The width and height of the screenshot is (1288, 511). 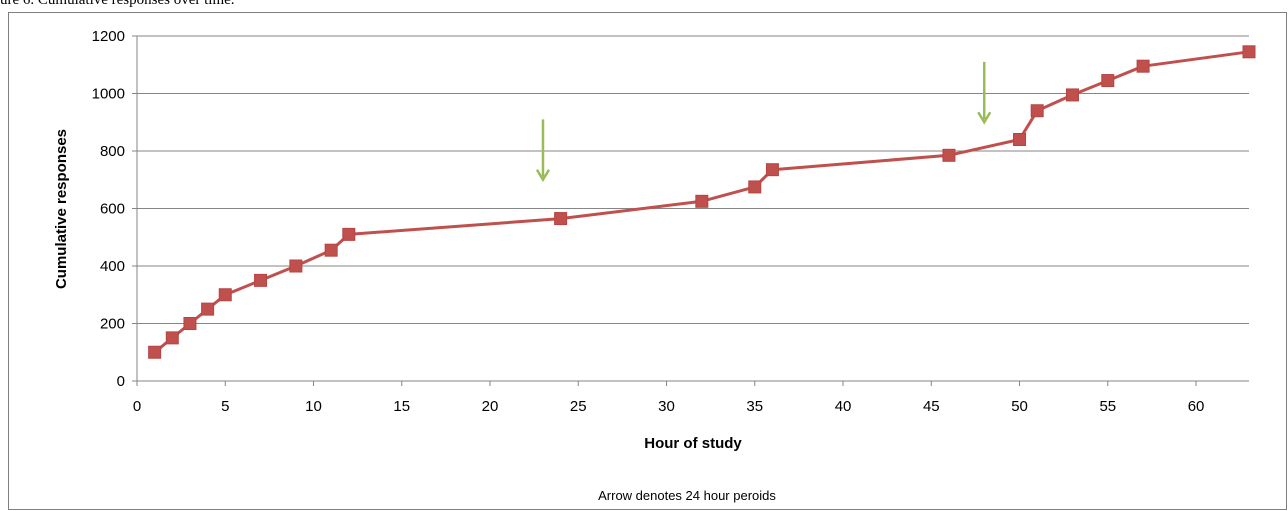 What do you see at coordinates (1107, 406) in the screenshot?
I see `x-tick-label: 55` at bounding box center [1107, 406].